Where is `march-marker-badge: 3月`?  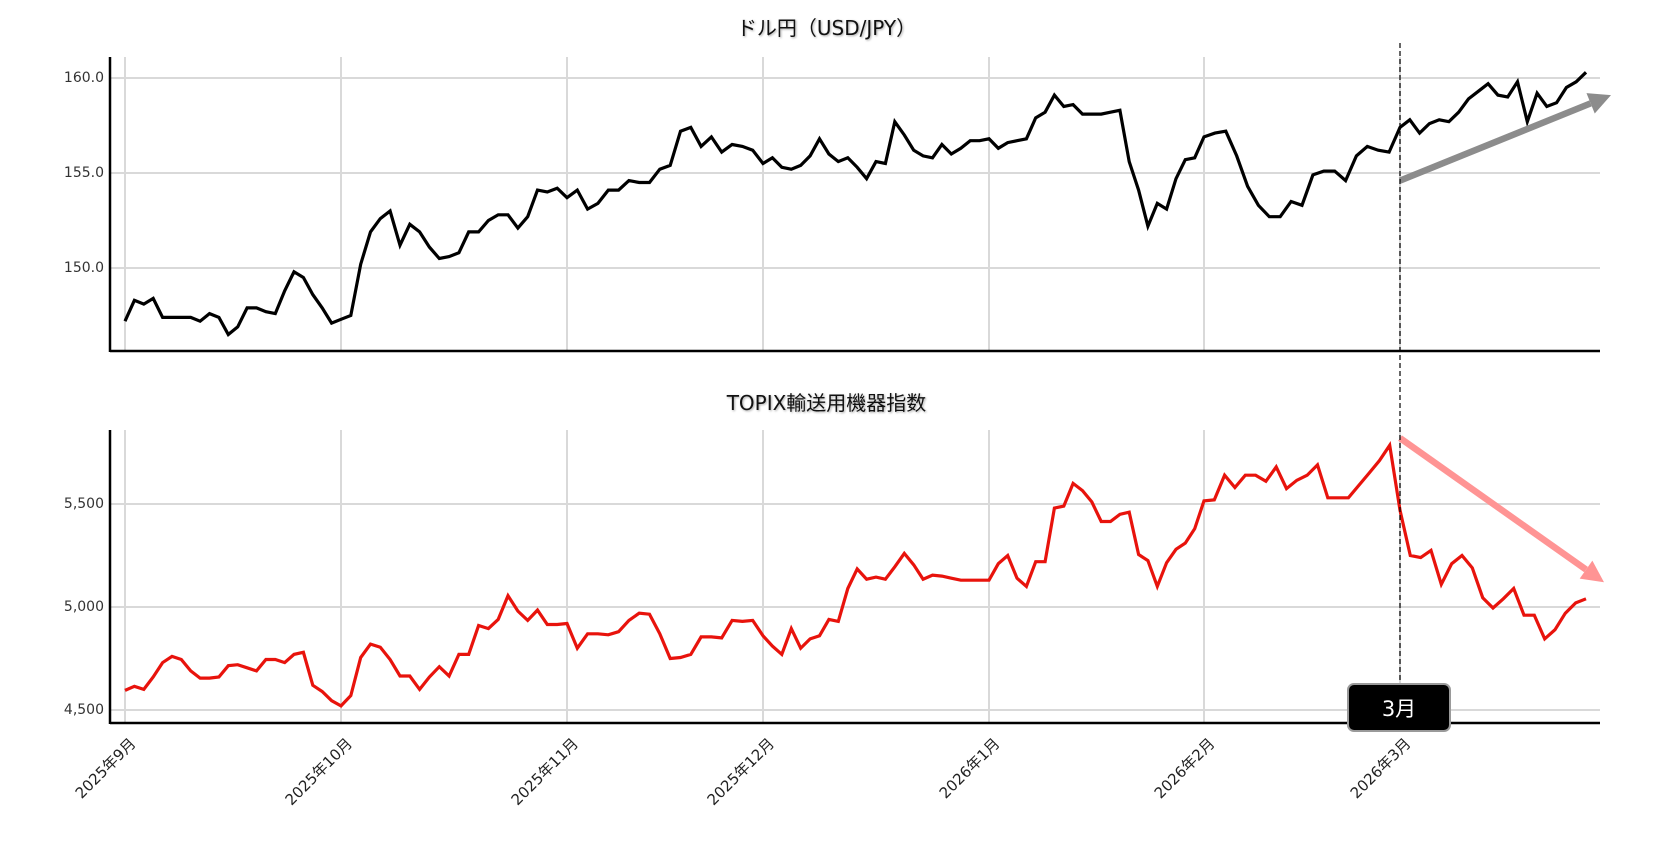 march-marker-badge: 3月 is located at coordinates (1399, 707).